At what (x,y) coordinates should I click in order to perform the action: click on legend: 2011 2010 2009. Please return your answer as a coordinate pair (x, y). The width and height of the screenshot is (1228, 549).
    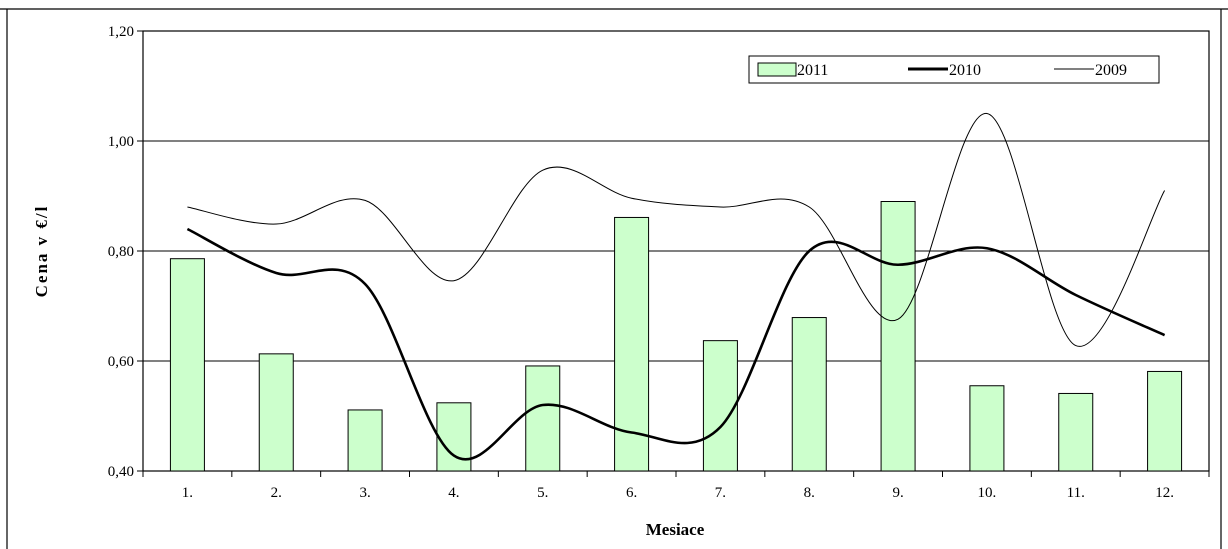
    Looking at the image, I should click on (954, 69).